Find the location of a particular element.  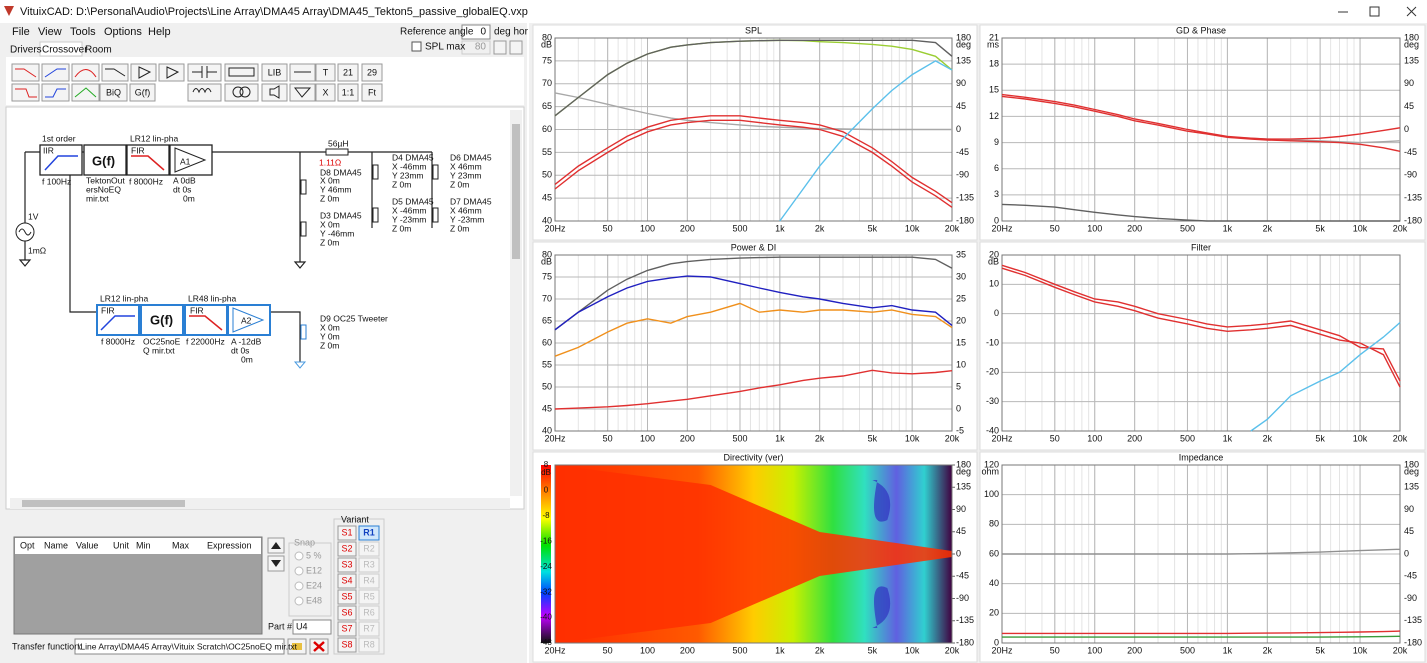

y-tick-label: 65 is located at coordinates (547, 106).